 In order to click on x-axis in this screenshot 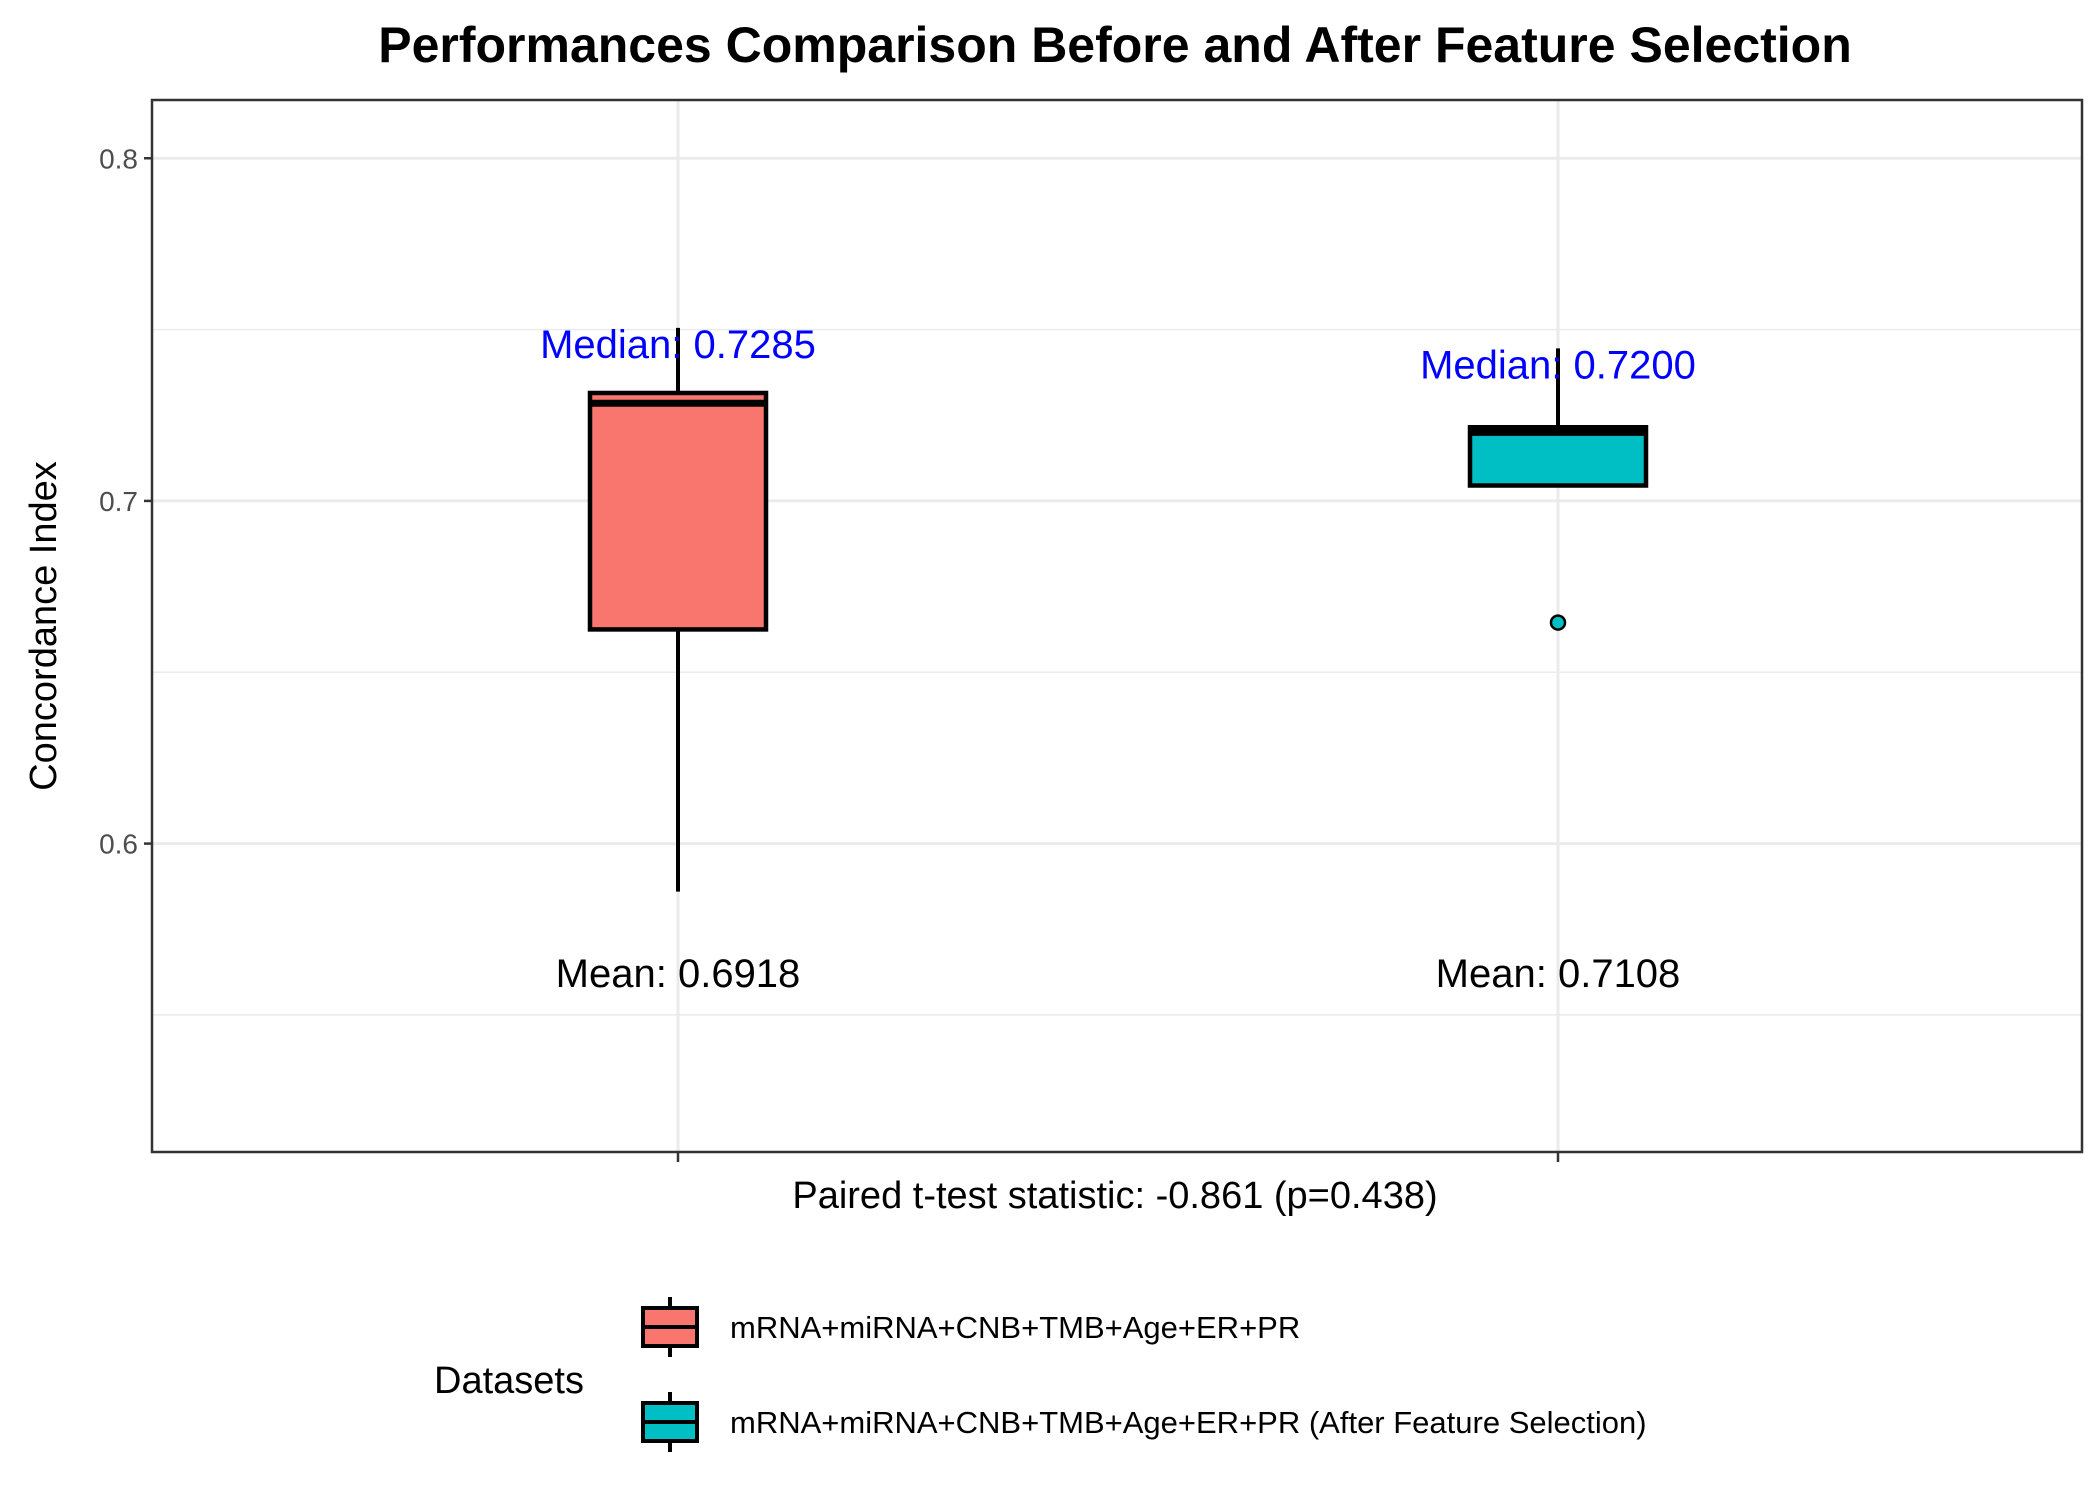, I will do `click(1118, 1157)`.